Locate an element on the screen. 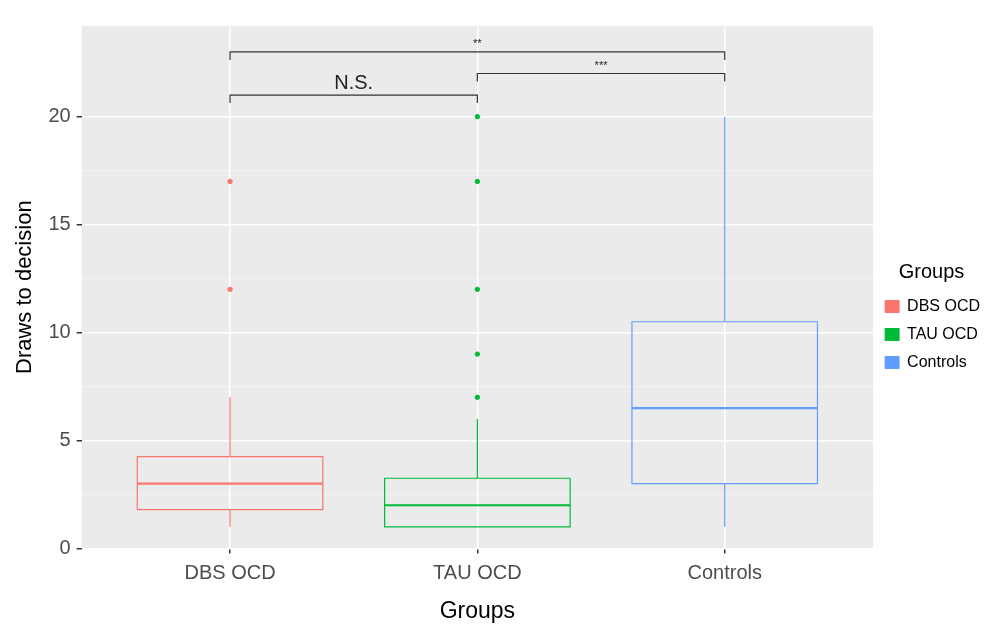 The height and width of the screenshot is (637, 1002). annotation: *** is located at coordinates (601, 65).